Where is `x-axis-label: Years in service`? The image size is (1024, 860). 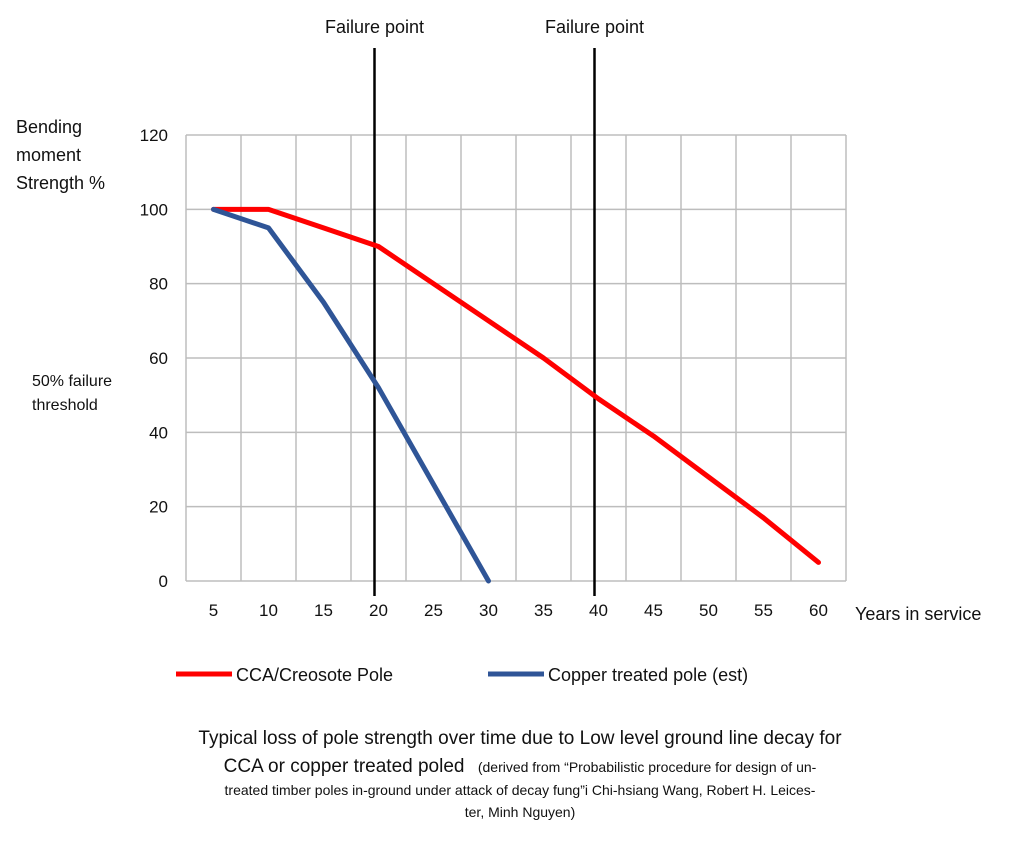
x-axis-label: Years in service is located at coordinates (918, 614).